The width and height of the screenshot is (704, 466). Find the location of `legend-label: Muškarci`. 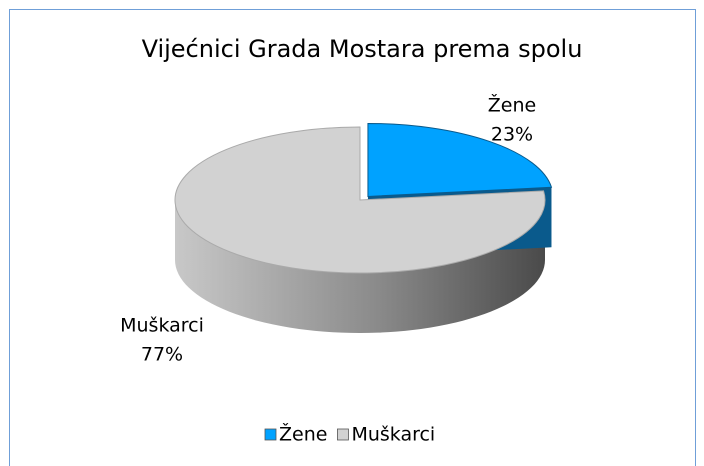

legend-label: Muškarci is located at coordinates (393, 435).